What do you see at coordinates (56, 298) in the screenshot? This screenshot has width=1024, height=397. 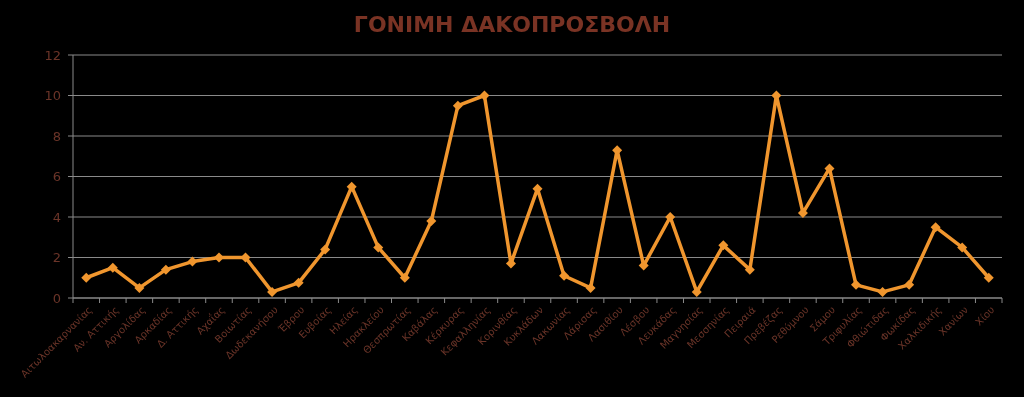 I see `y-tick-label: 0` at bounding box center [56, 298].